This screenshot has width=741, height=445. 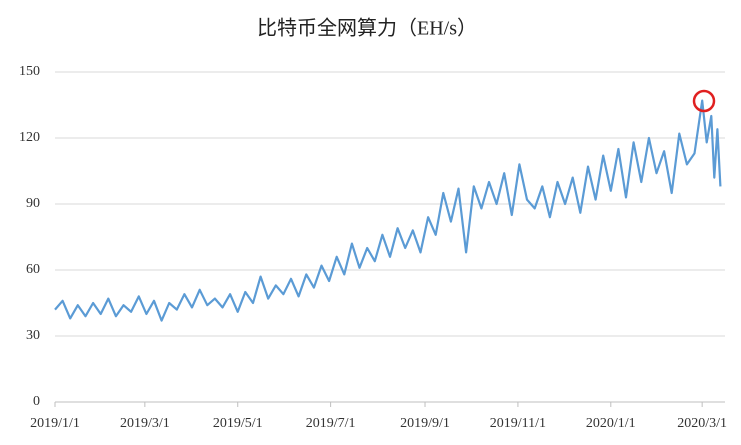 I want to click on x-tick-label: 2019/11/1, so click(x=518, y=423).